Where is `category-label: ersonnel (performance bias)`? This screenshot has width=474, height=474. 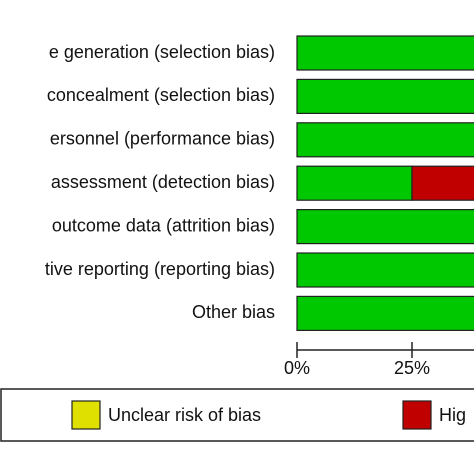 category-label: ersonnel (performance bias) is located at coordinates (162, 139).